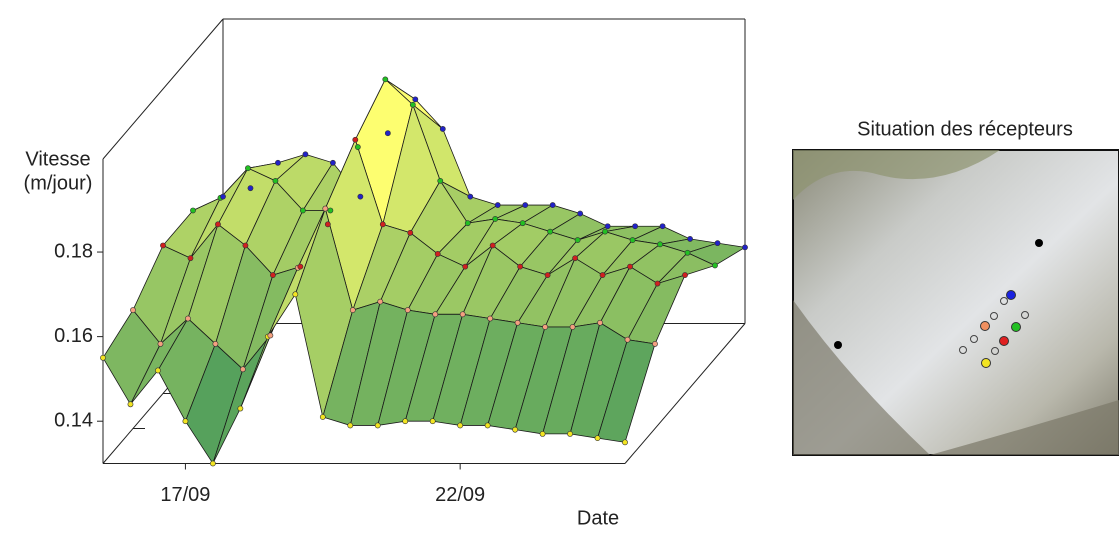 This screenshot has width=1119, height=536. I want to click on y-tick-label: 0.16, so click(73, 336).